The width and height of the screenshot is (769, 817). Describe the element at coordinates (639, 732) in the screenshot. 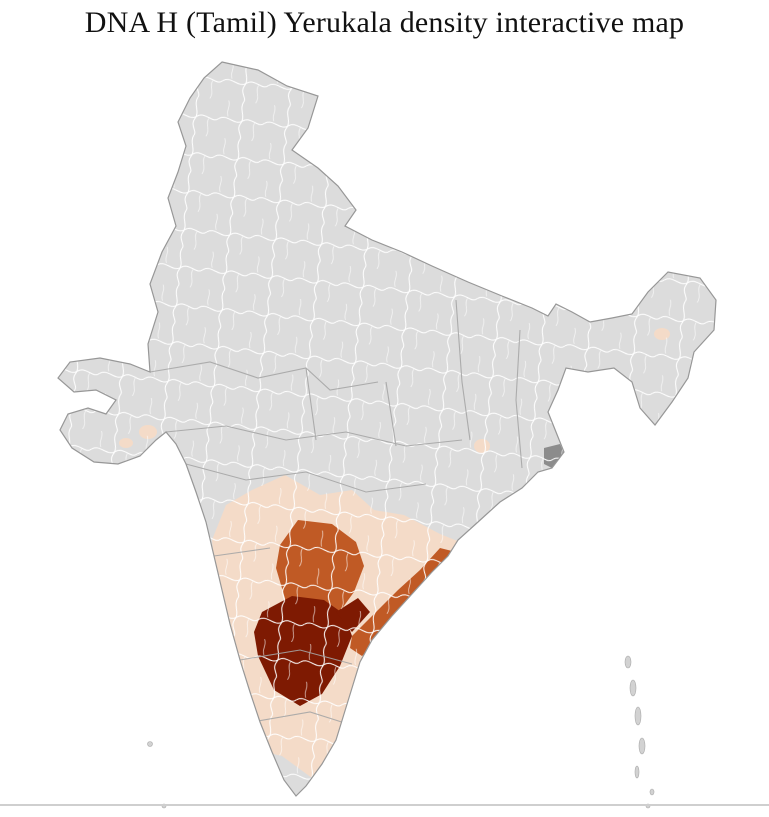

I see `andaman-nicobar-islands` at that location.